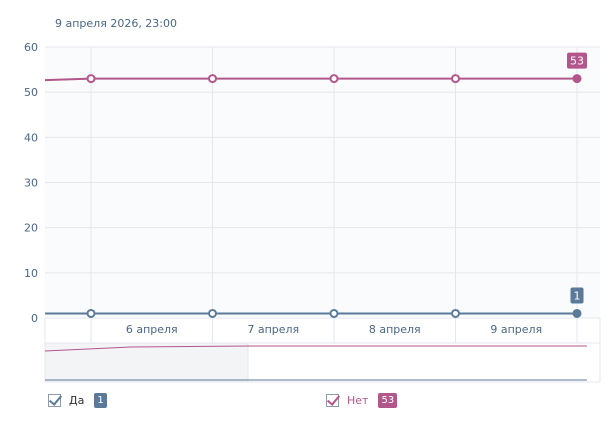 This screenshot has width=616, height=428. Describe the element at coordinates (31, 92) in the screenshot. I see `y-tick-label: 50` at that location.